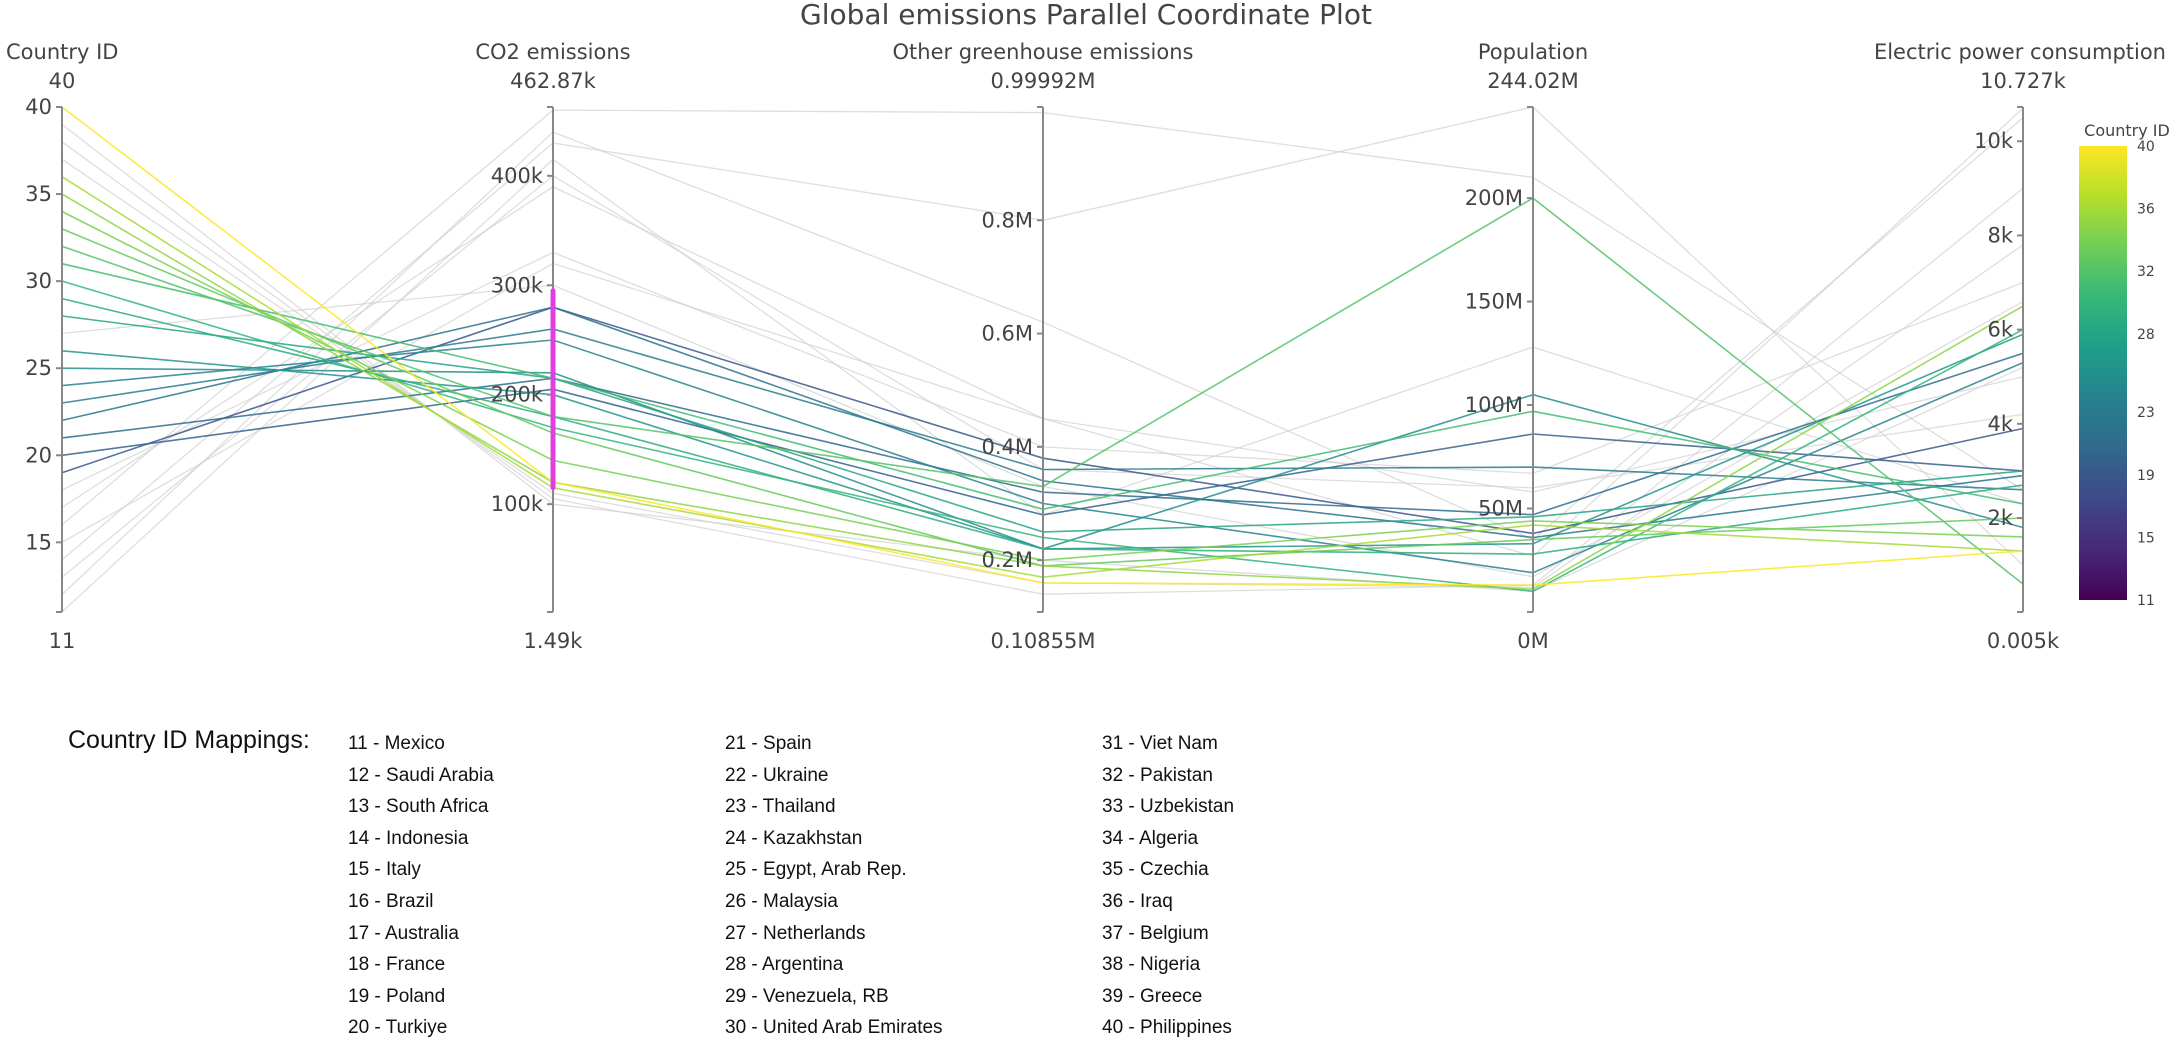 The width and height of the screenshot is (2172, 1044). Describe the element at coordinates (2146, 210) in the screenshot. I see `colorbar-tick-label: 36` at that location.